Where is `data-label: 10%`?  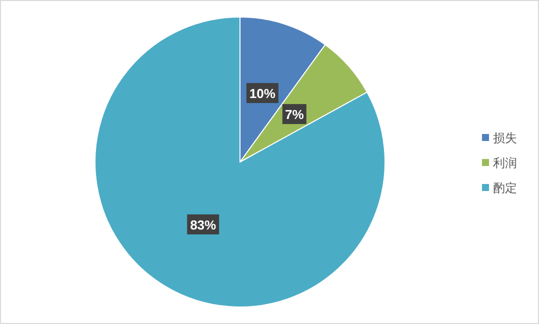
data-label: 10% is located at coordinates (262, 94).